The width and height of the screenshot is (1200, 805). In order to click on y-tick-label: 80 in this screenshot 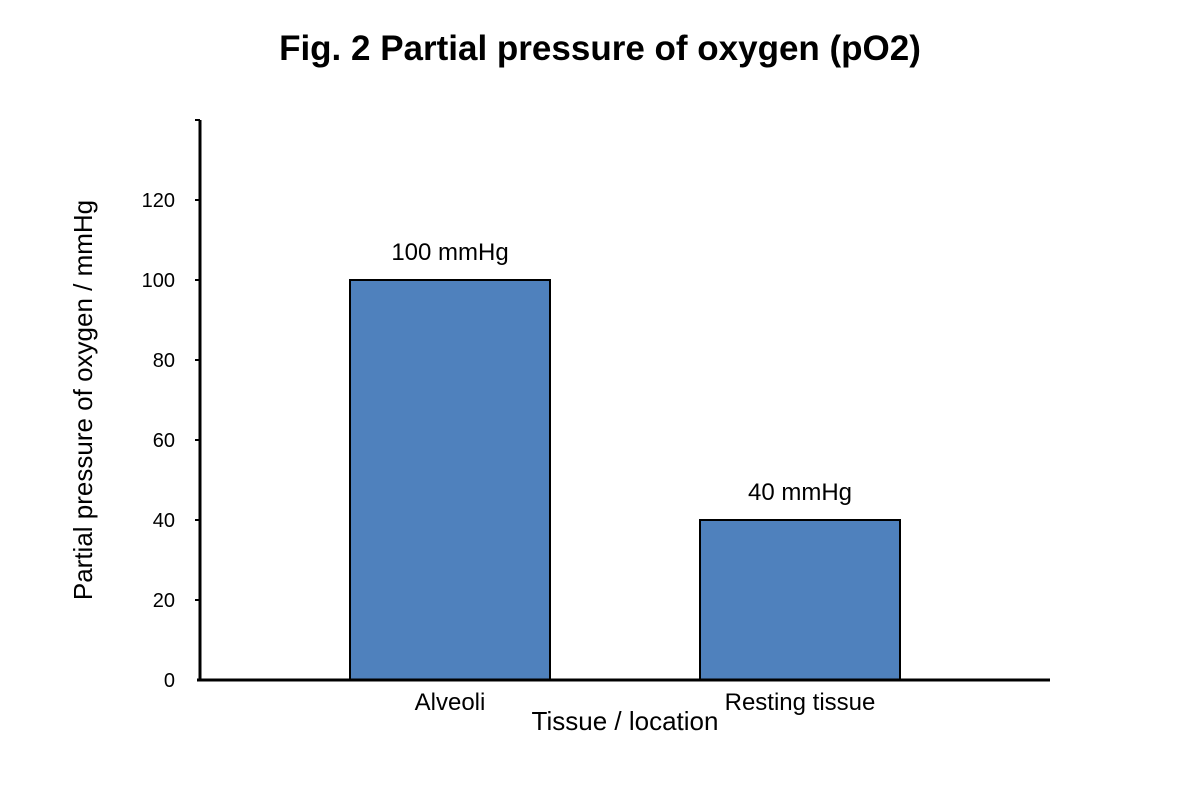, I will do `click(164, 361)`.